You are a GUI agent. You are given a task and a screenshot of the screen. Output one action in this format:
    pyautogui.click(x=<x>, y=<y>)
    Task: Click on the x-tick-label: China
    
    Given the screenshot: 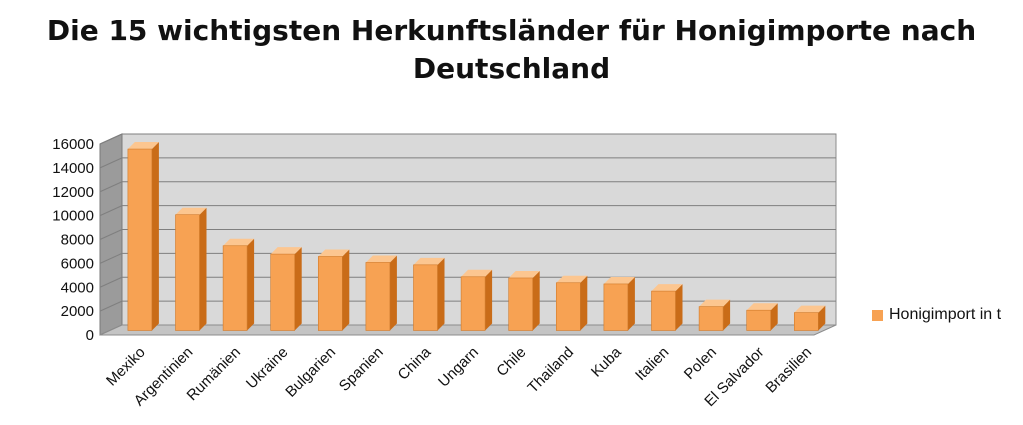 What is the action you would take?
    pyautogui.click(x=415, y=363)
    